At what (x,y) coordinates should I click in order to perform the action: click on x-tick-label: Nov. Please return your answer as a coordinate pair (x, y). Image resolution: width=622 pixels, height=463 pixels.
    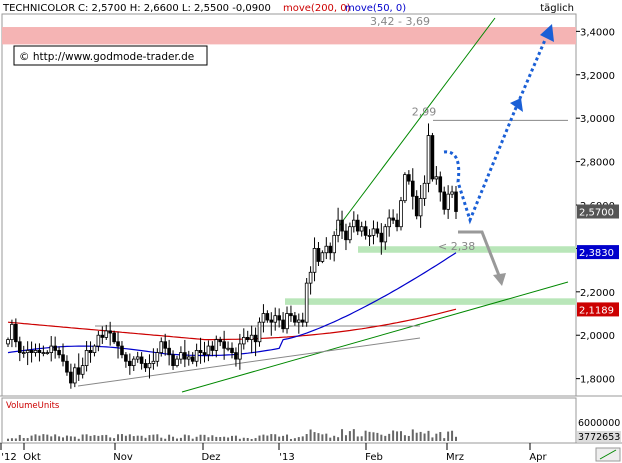
    Looking at the image, I should click on (123, 457).